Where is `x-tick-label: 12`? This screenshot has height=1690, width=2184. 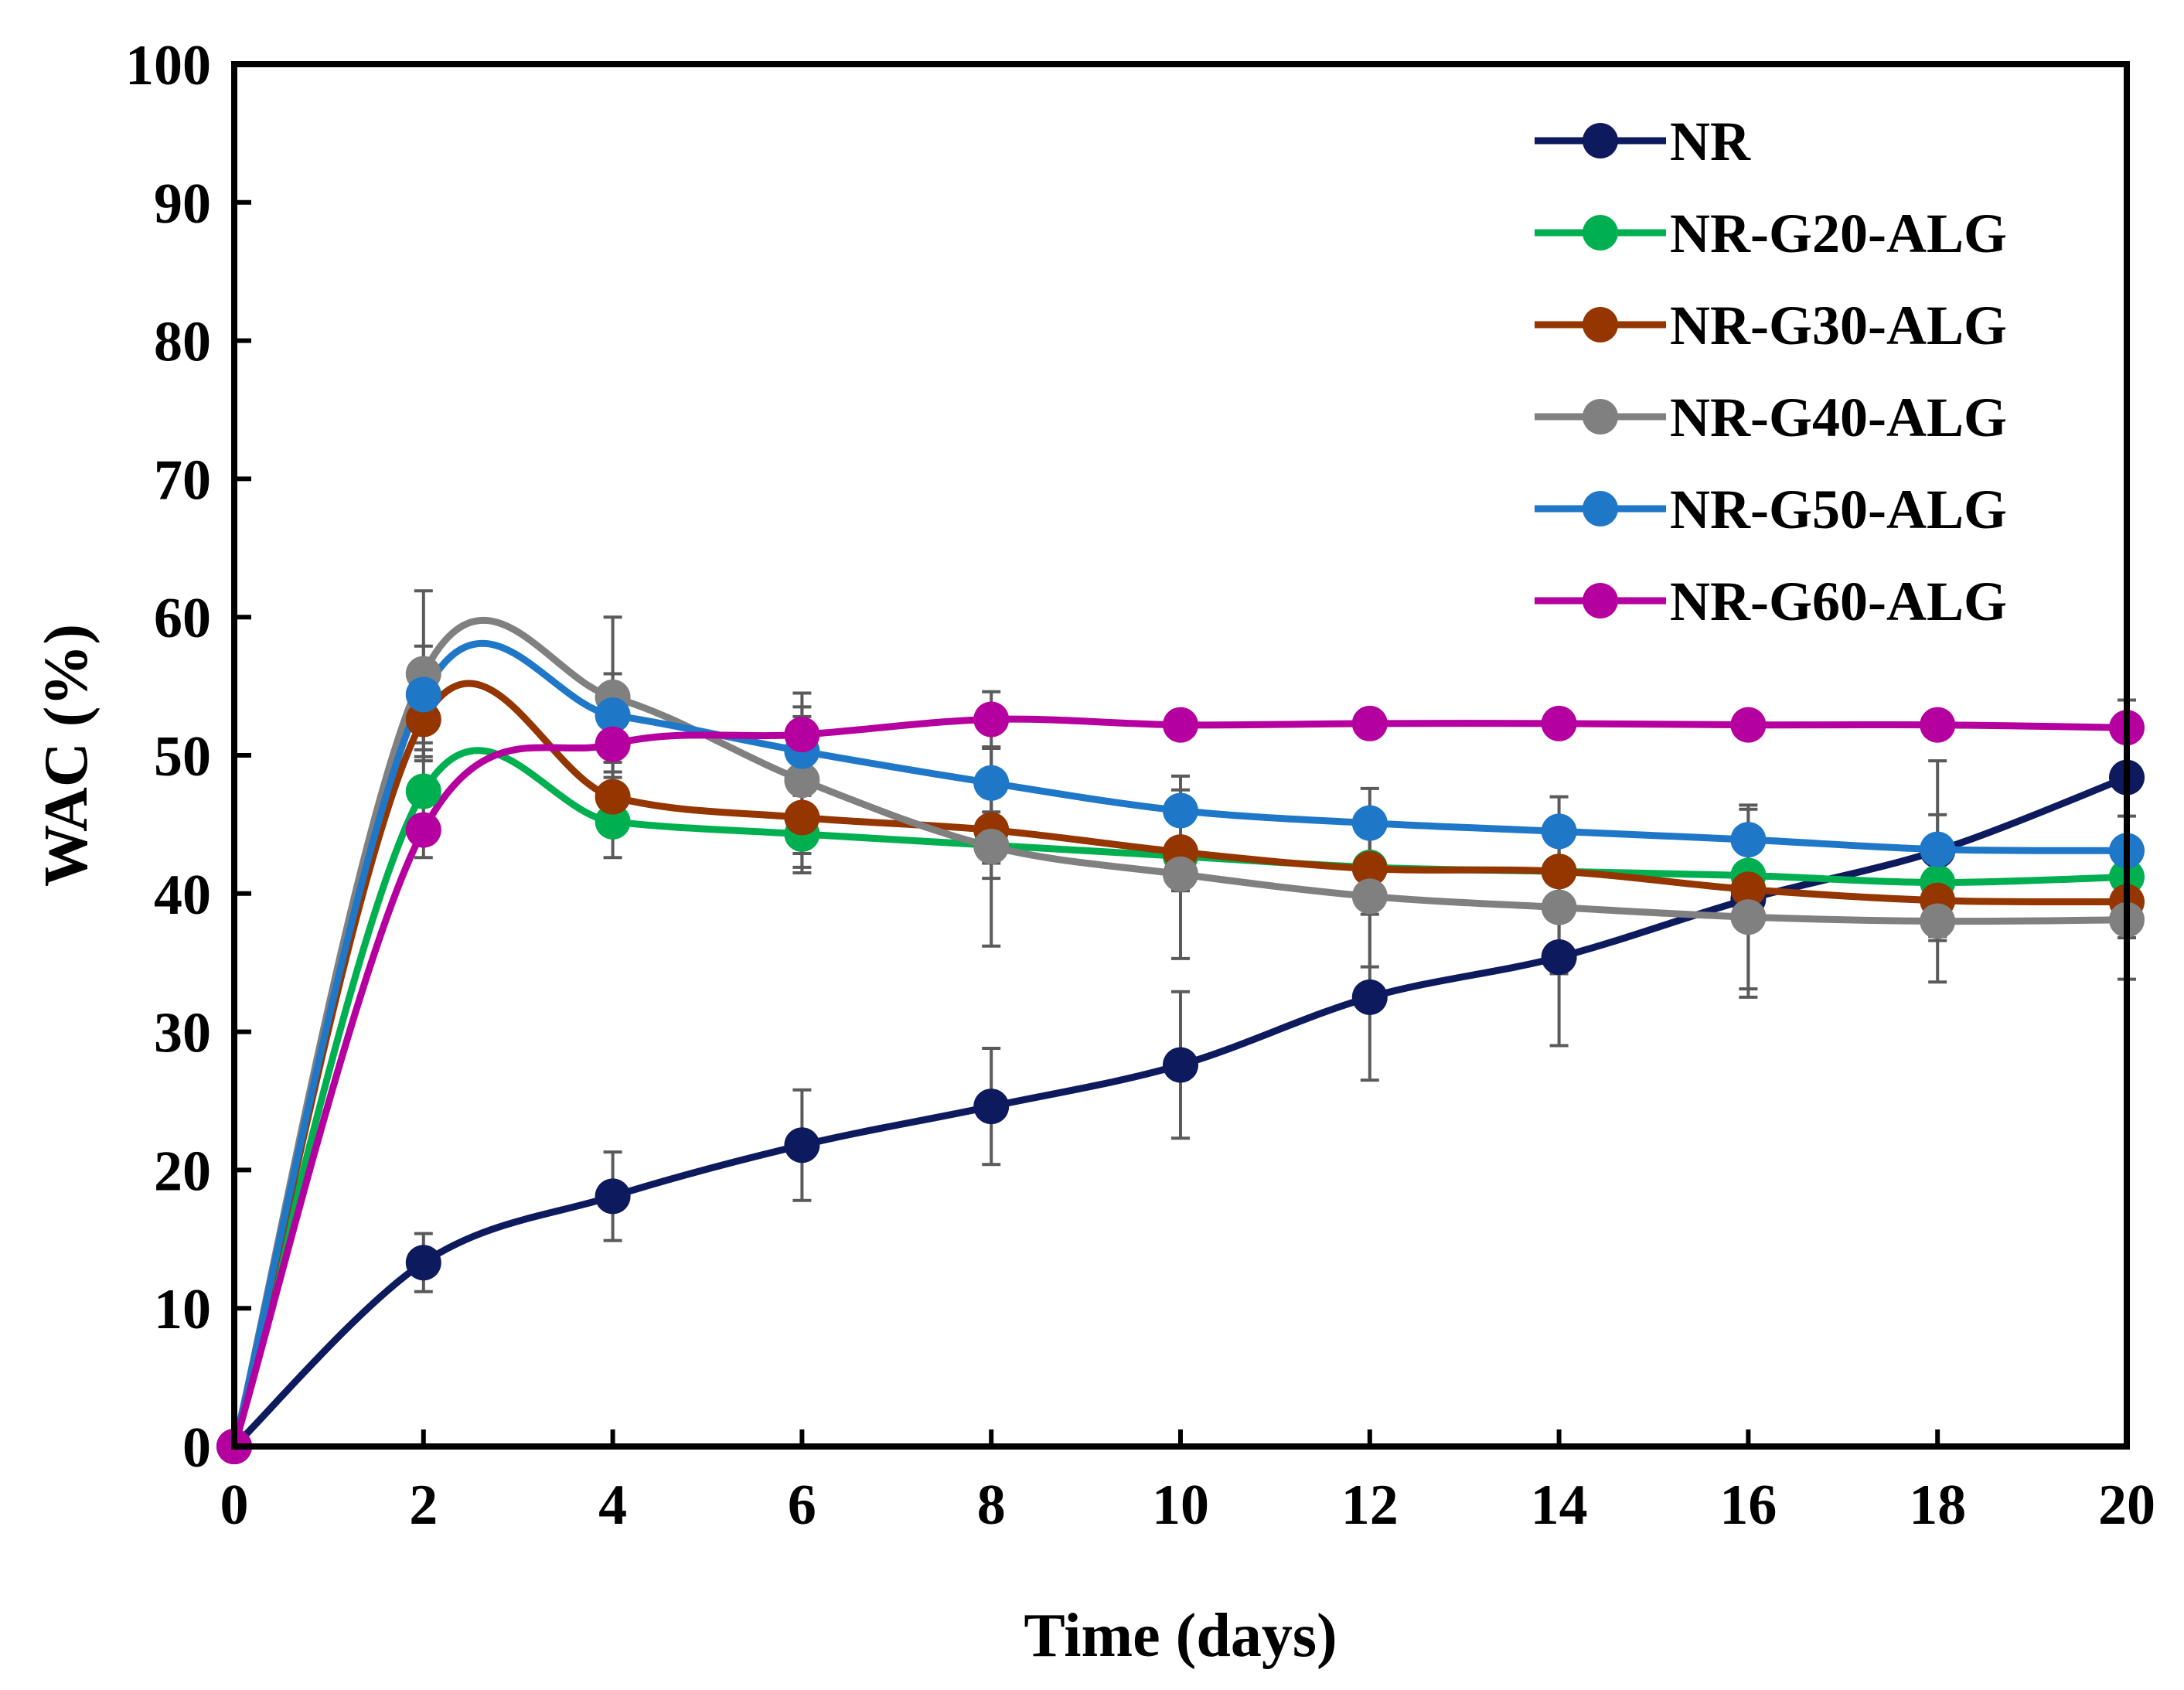 x-tick-label: 12 is located at coordinates (1370, 1506).